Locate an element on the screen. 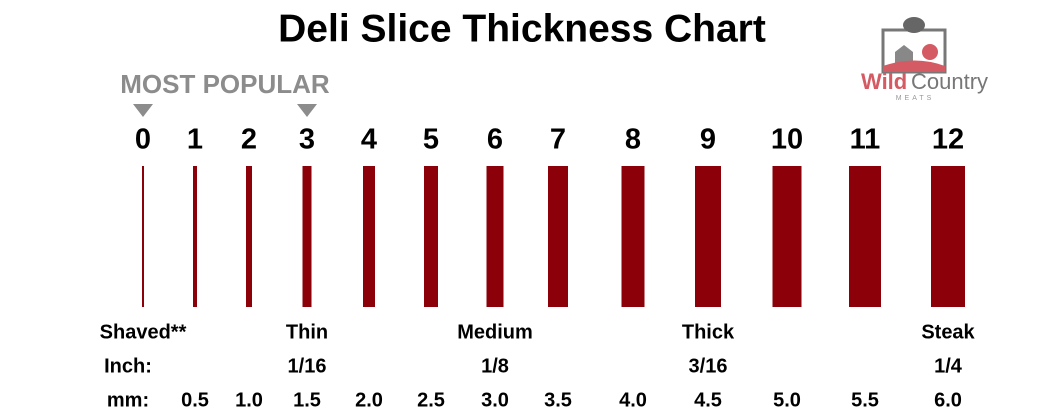 Image resolution: width=1044 pixels, height=419 pixels. logo-tree is located at coordinates (930, 52).